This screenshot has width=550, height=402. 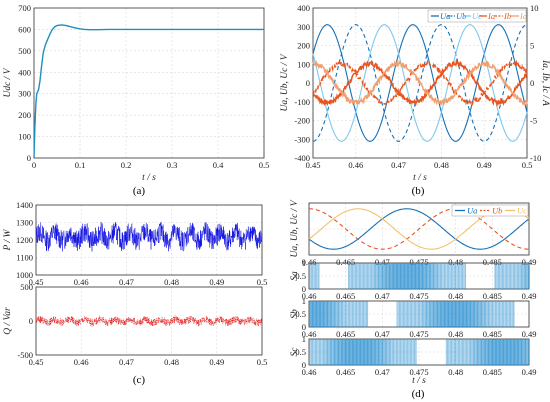 I want to click on chart-b-y-tick-label: 400, so click(x=303, y=8).